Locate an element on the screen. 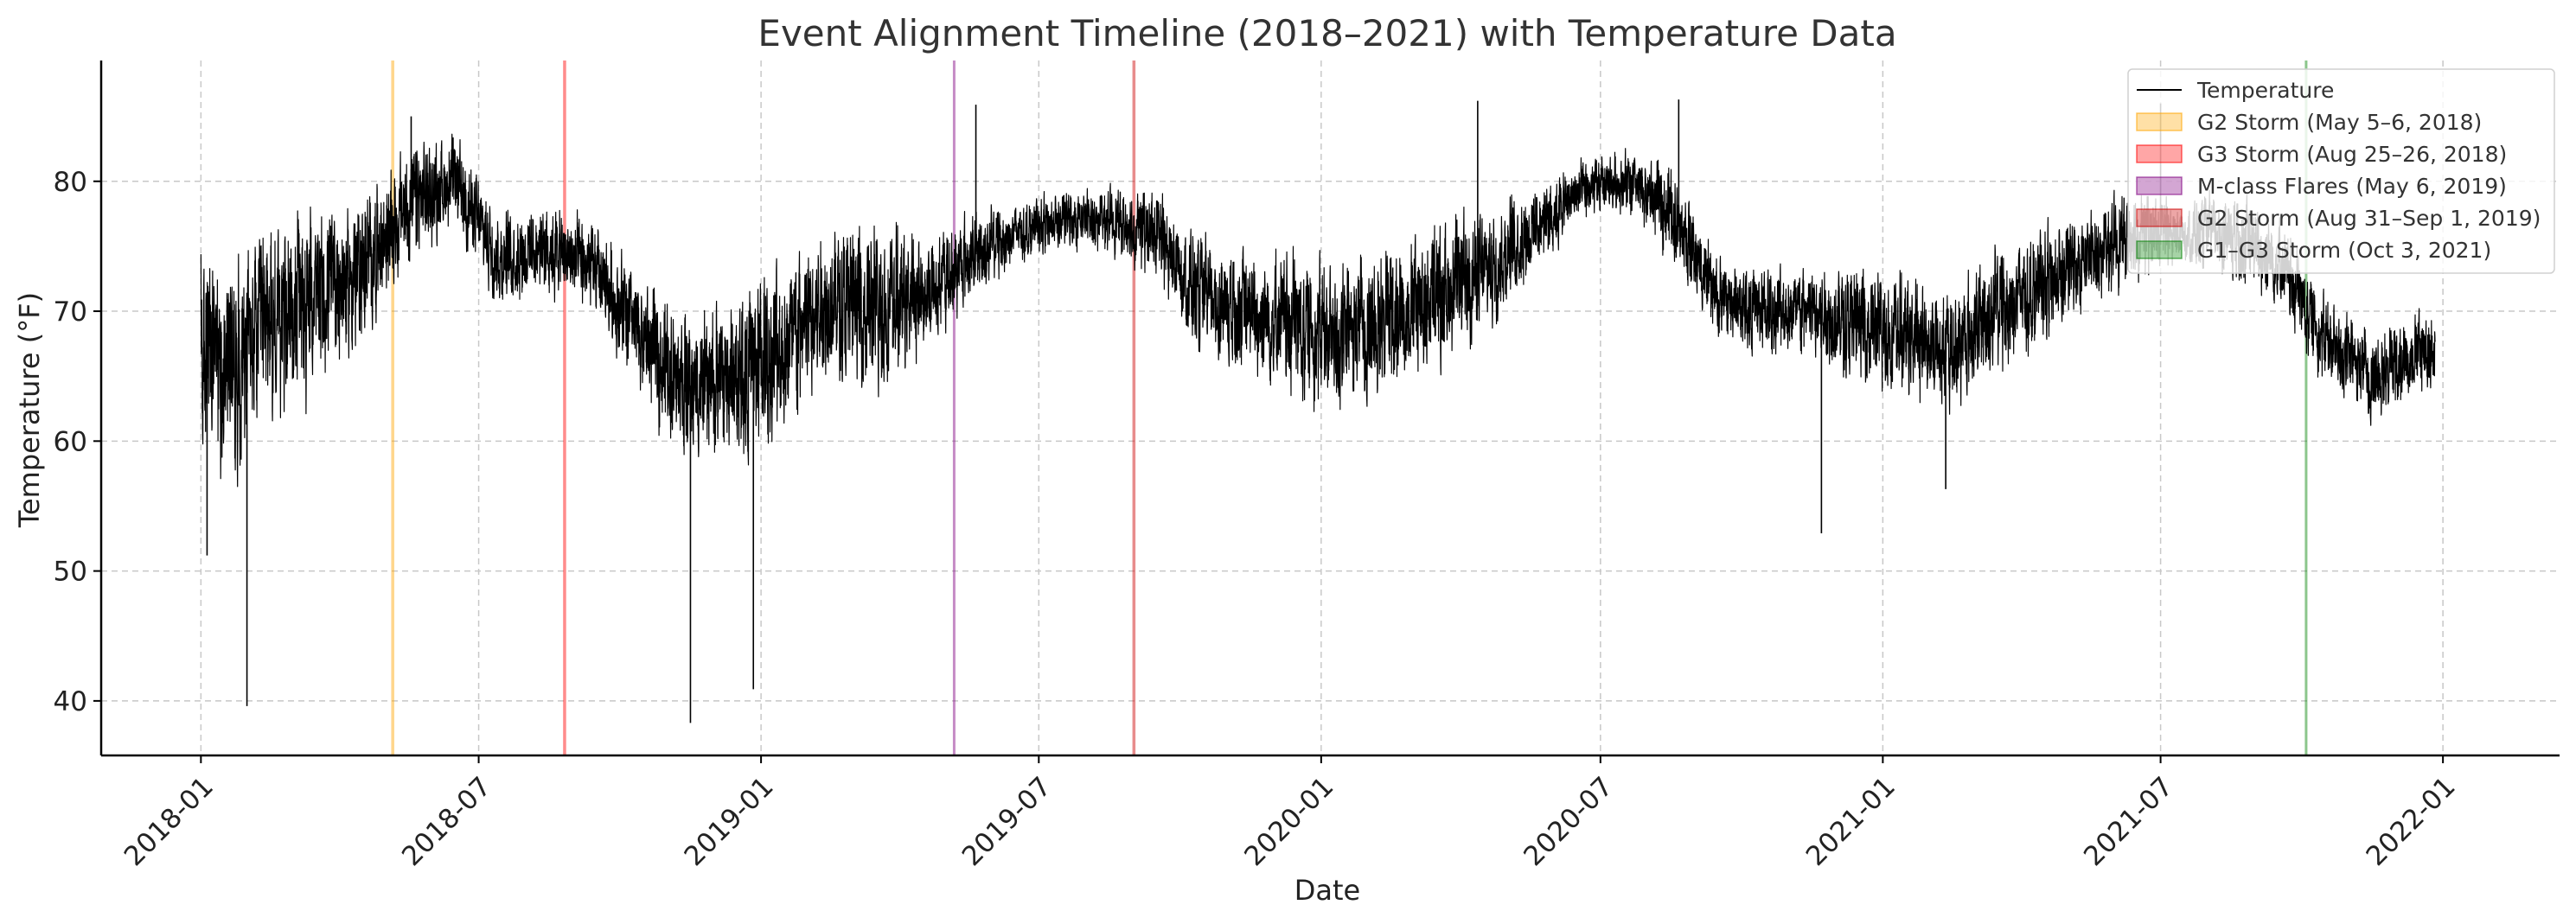 This screenshot has height=924, width=2576. y-tick-label: 70 is located at coordinates (70, 312).